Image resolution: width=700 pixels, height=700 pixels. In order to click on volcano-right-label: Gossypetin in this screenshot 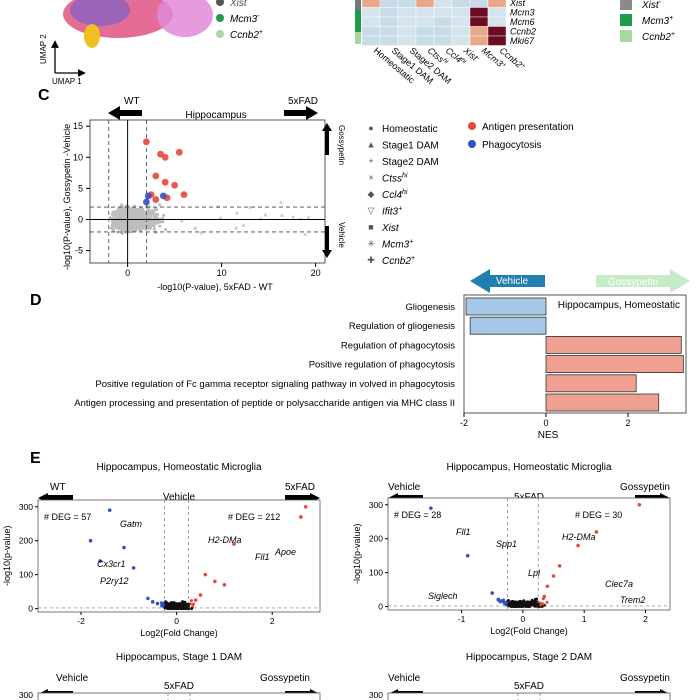, I will do `click(645, 678)`.